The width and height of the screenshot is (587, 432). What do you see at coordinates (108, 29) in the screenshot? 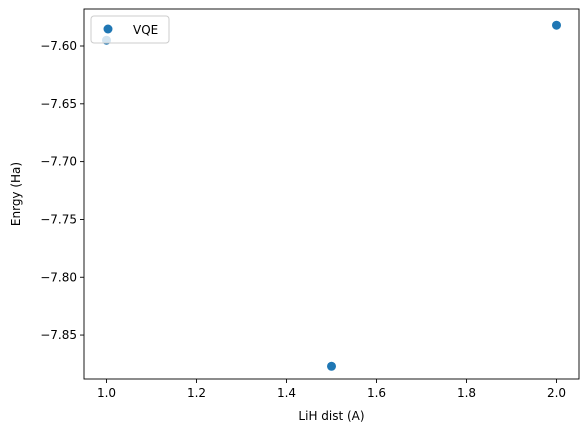
I see `legend-marker` at bounding box center [108, 29].